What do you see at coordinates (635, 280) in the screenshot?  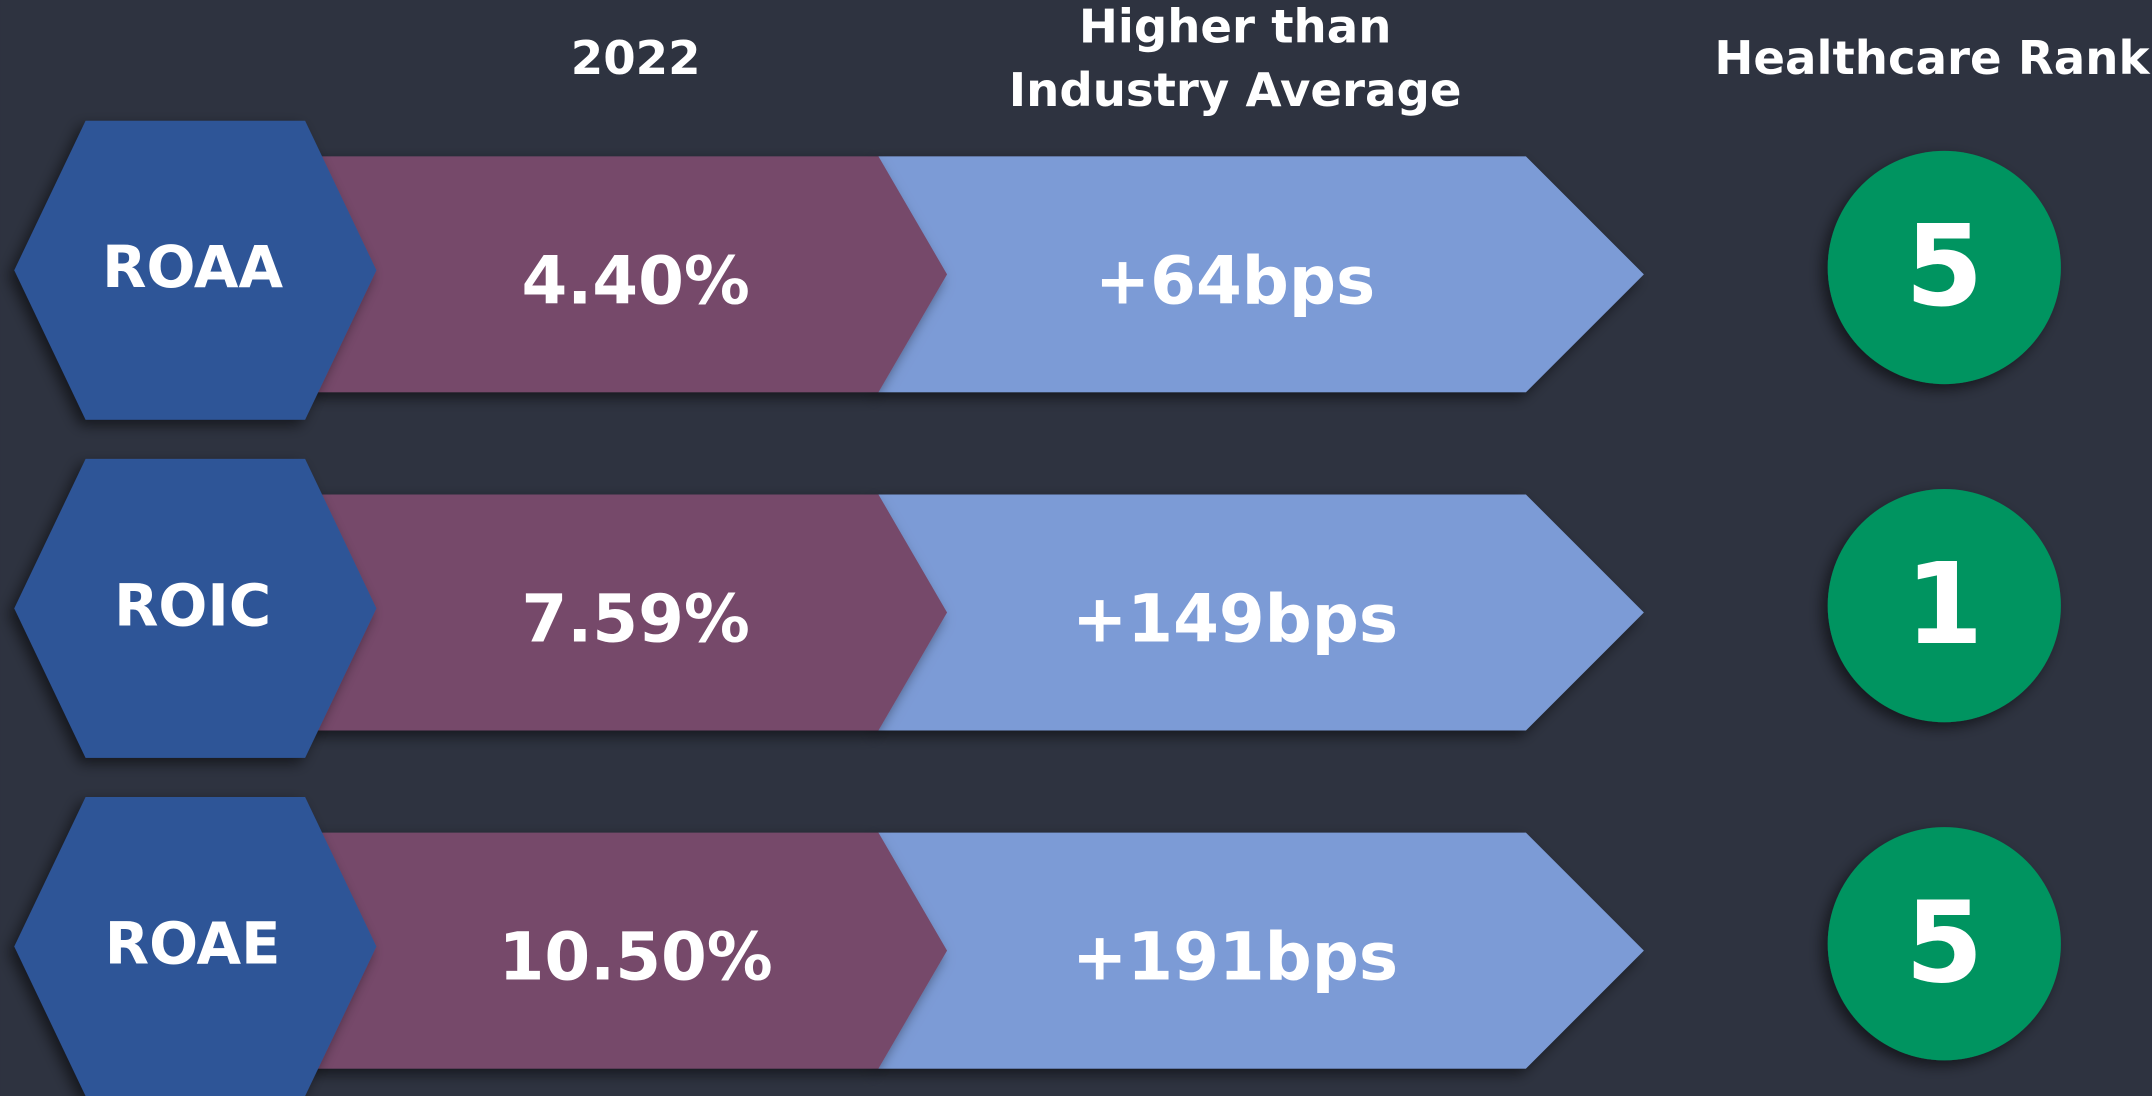 I see `value-label: 4.40%` at bounding box center [635, 280].